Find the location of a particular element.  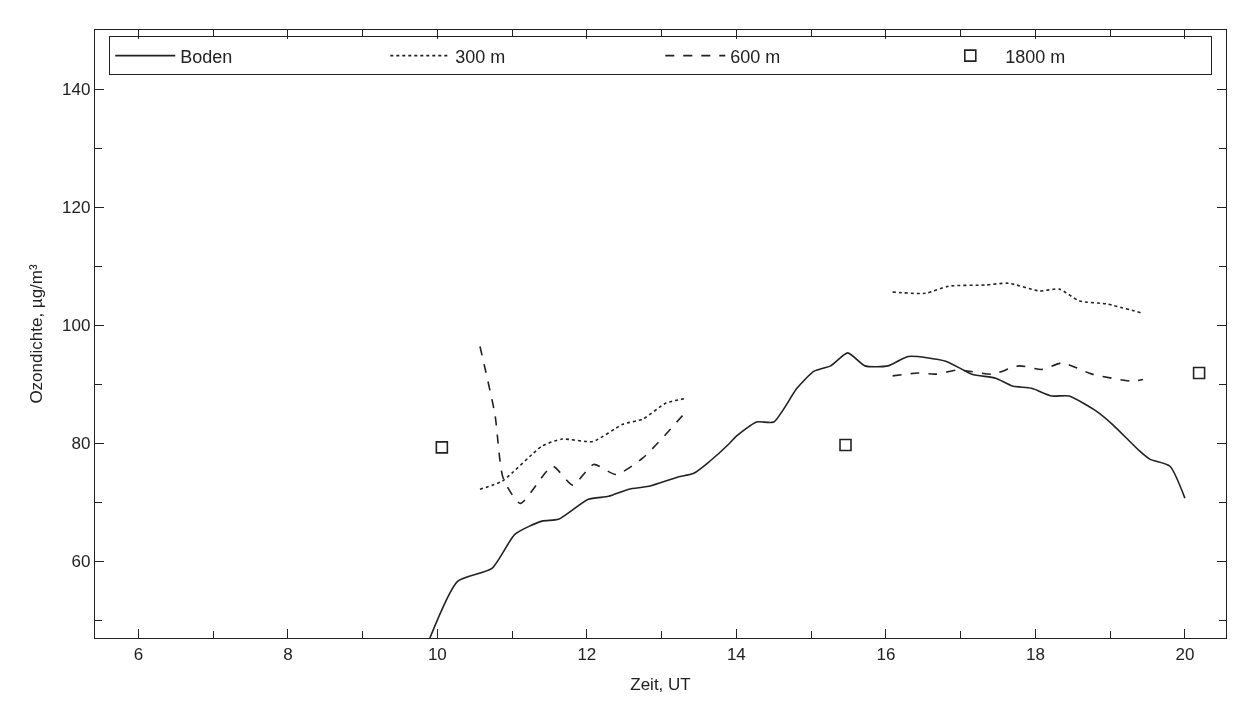

y-tick-label: 60 is located at coordinates (81, 562).